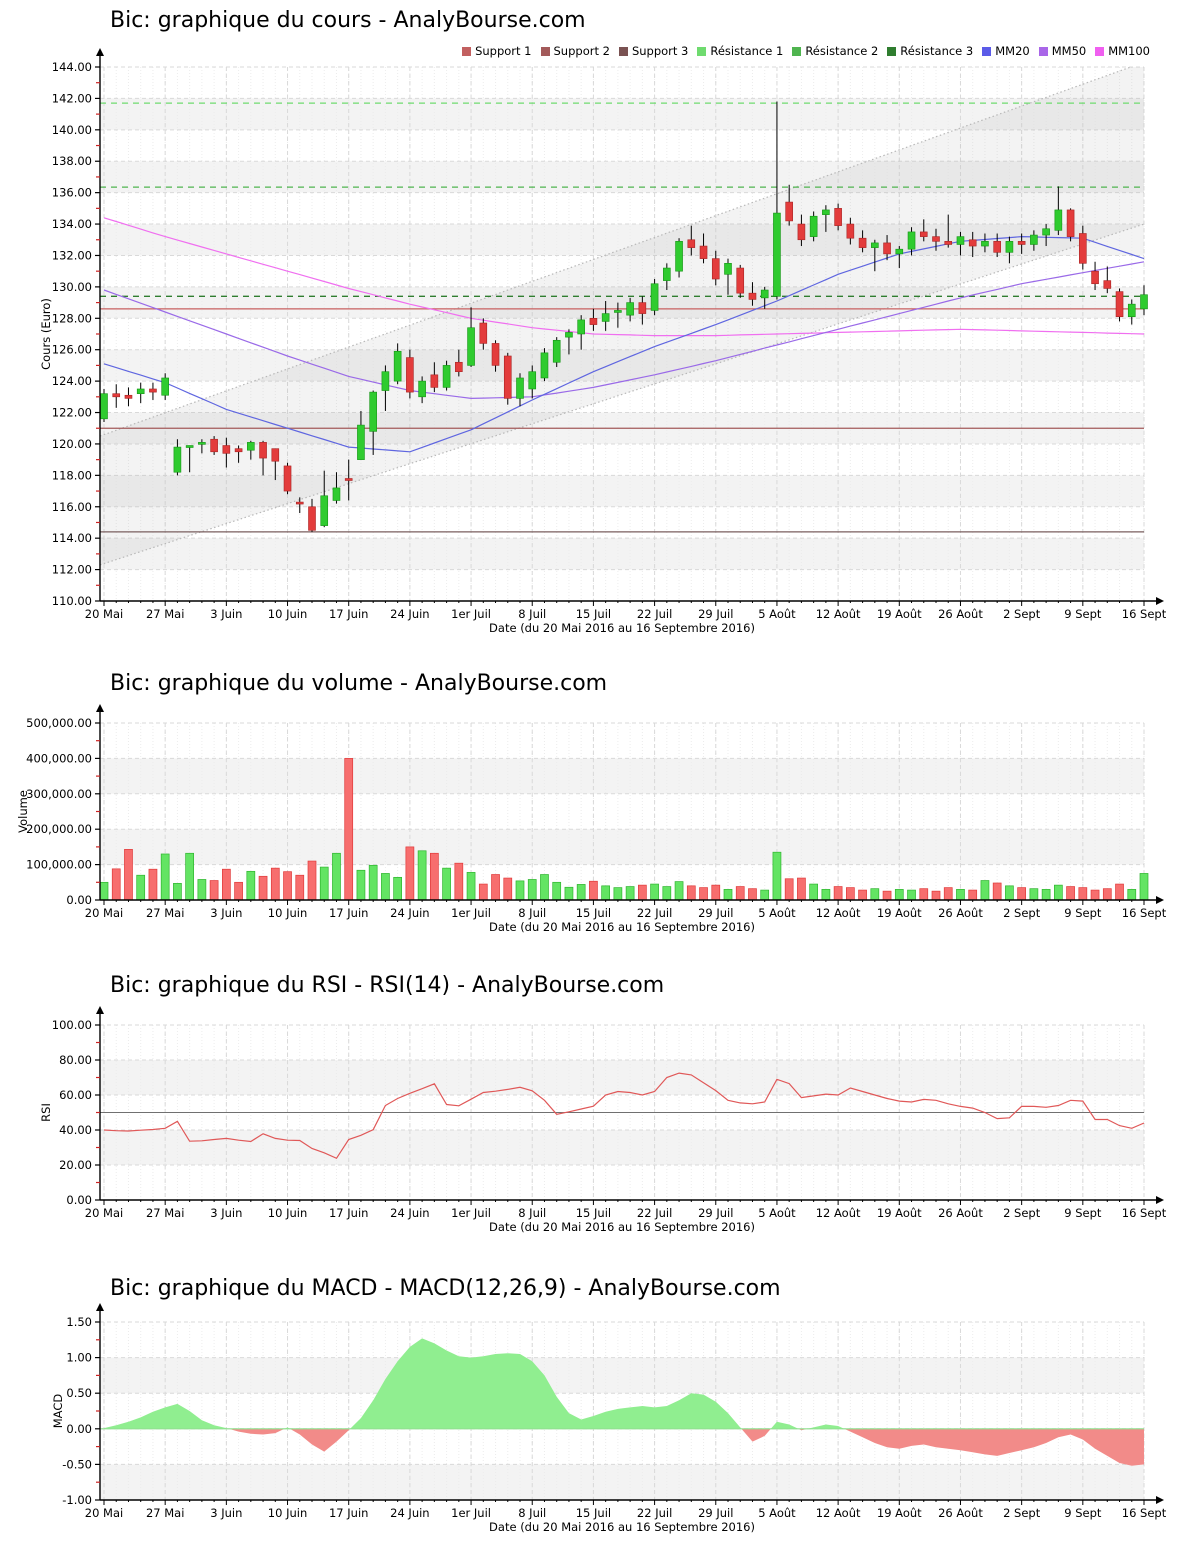 The width and height of the screenshot is (1200, 1550). I want to click on svg-text: 0.00, so click(79, 1200).